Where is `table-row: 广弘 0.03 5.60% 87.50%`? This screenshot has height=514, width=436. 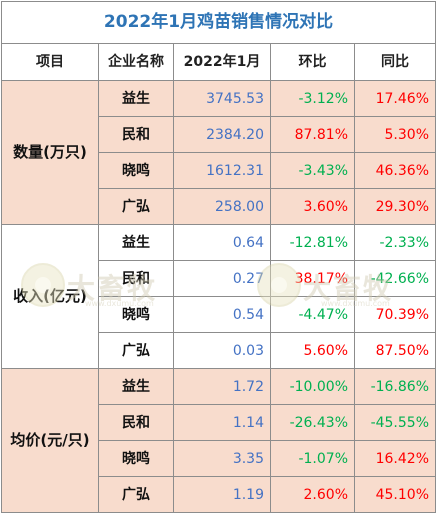 table-row: 广弘 0.03 5.60% 87.50% is located at coordinates (219, 350).